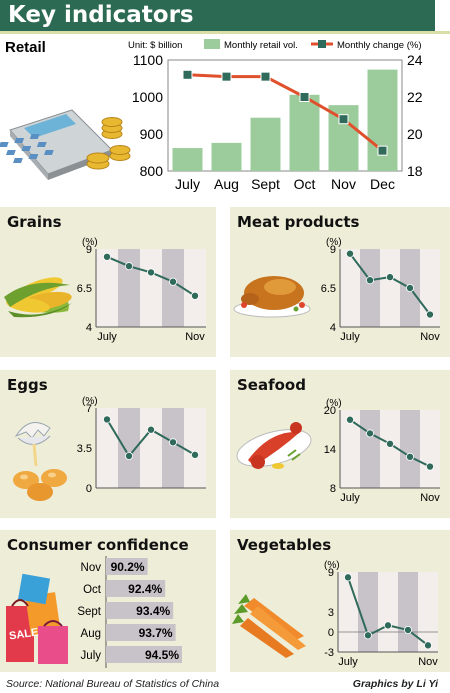 Image resolution: width=450 pixels, height=693 pixels. I want to click on vegetables-xtick: Nov, so click(428, 662).